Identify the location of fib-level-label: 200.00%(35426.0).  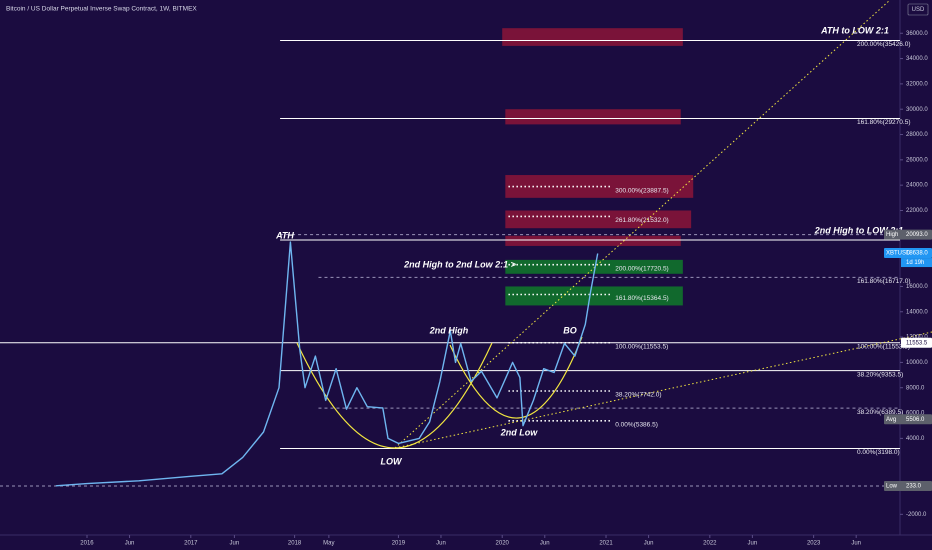
(884, 44).